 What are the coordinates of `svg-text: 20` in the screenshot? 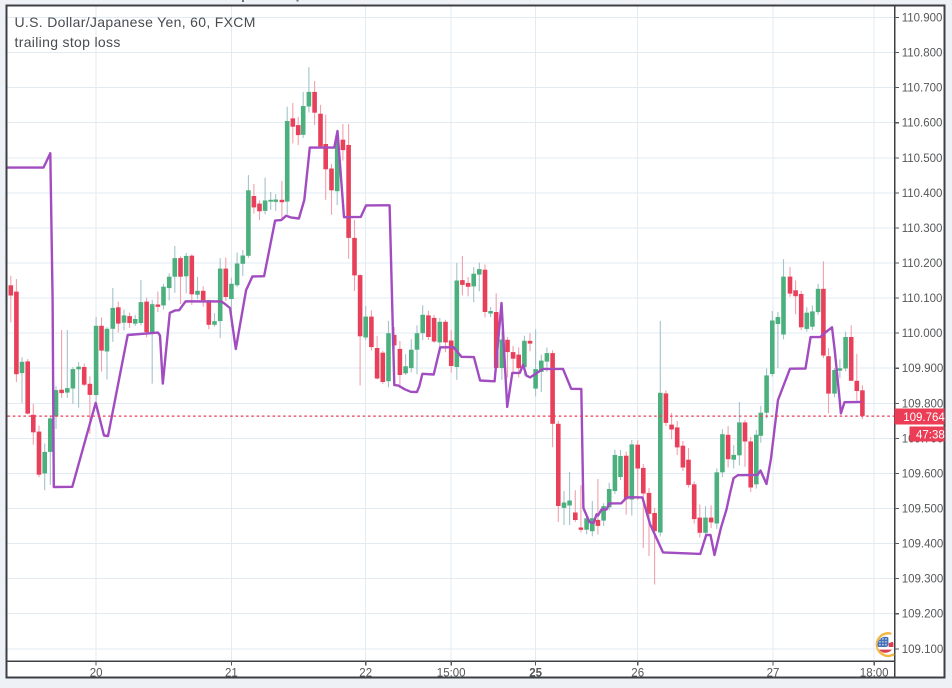 It's located at (96, 674).